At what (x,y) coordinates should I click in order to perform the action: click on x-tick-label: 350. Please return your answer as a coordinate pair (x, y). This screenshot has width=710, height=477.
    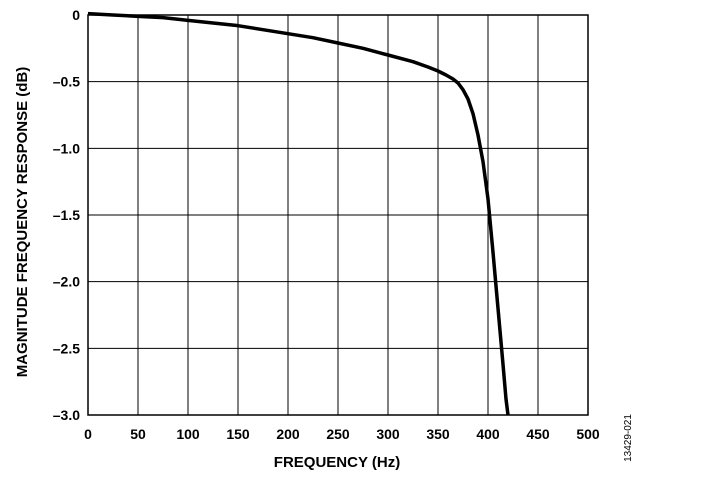
    Looking at the image, I should click on (438, 434).